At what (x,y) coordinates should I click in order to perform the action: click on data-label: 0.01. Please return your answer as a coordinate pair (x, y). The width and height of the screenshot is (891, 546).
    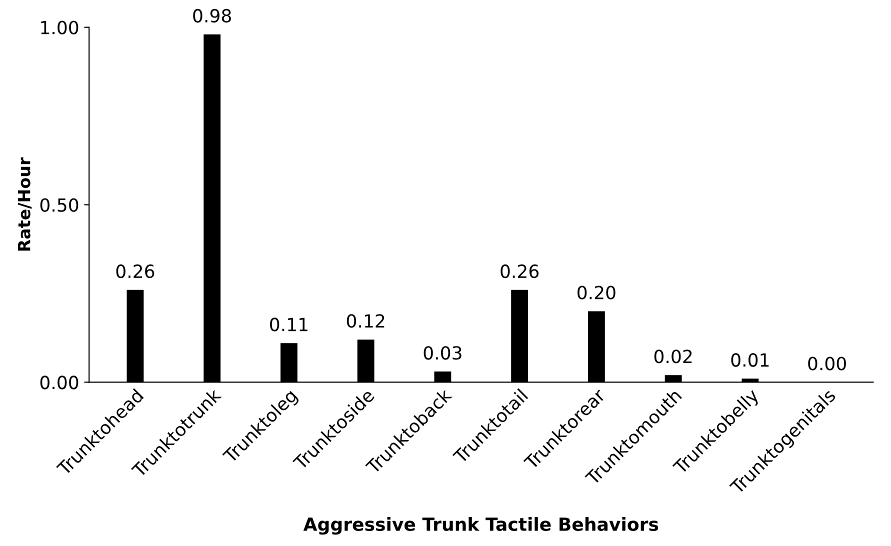
    Looking at the image, I should click on (750, 360).